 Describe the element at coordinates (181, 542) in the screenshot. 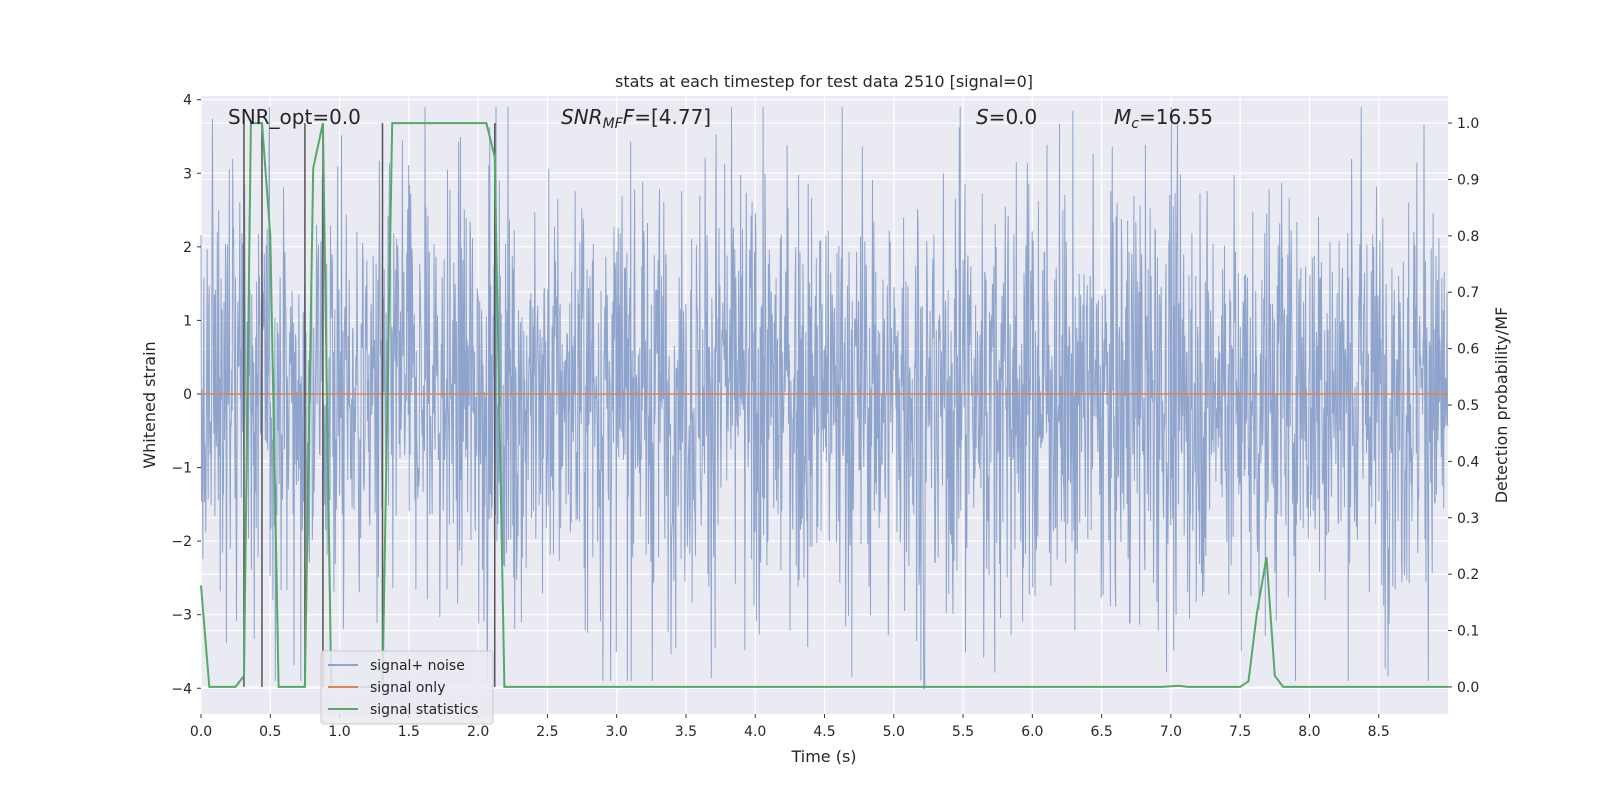

I see `y-left-tick-label: −2` at that location.